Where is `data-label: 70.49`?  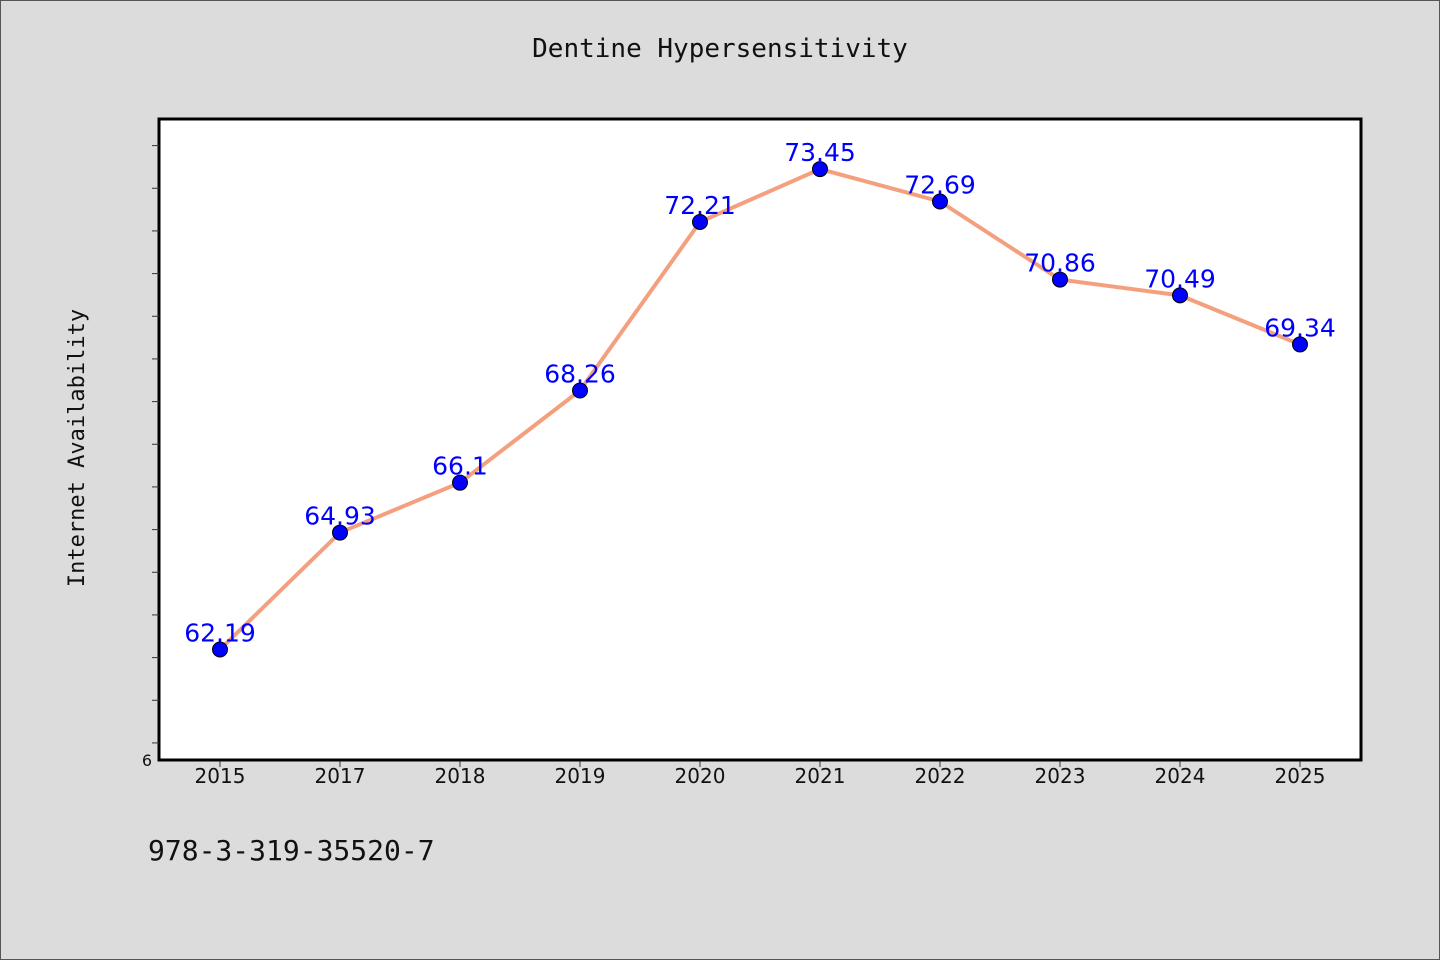
data-label: 70.49 is located at coordinates (1180, 278).